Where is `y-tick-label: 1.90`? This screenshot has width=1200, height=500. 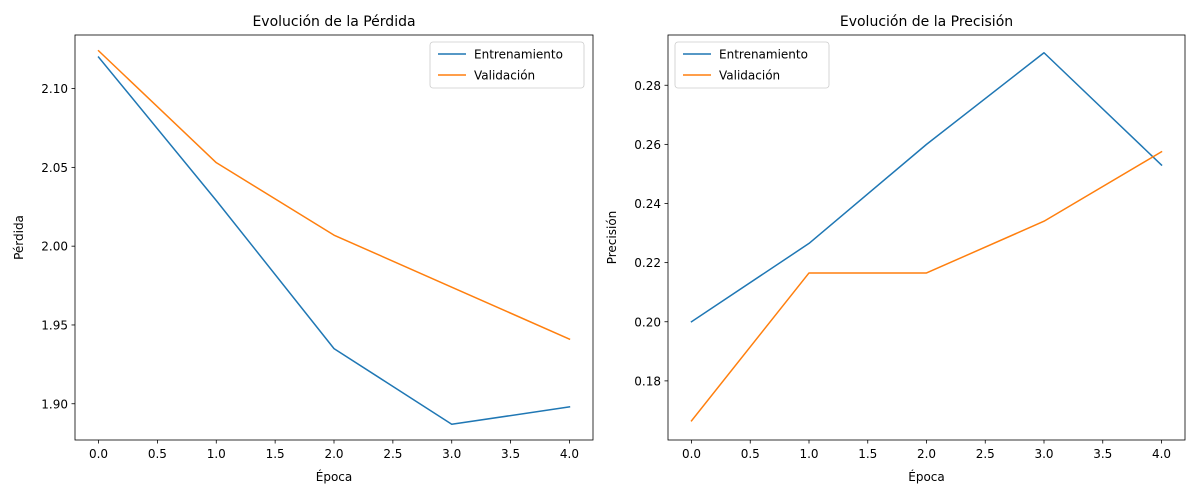
y-tick-label: 1.90 is located at coordinates (54, 404).